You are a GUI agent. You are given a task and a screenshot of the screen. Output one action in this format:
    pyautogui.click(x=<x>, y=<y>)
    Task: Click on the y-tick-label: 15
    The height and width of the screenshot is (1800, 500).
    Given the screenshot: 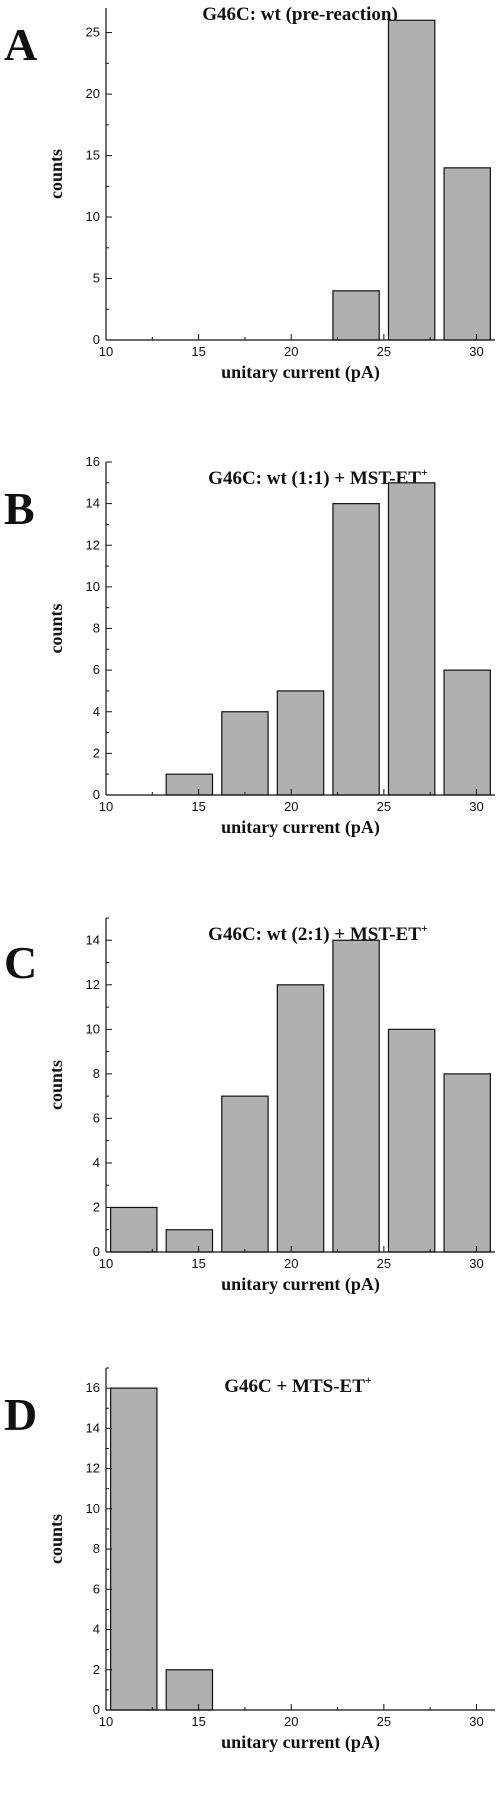 What is the action you would take?
    pyautogui.click(x=93, y=155)
    